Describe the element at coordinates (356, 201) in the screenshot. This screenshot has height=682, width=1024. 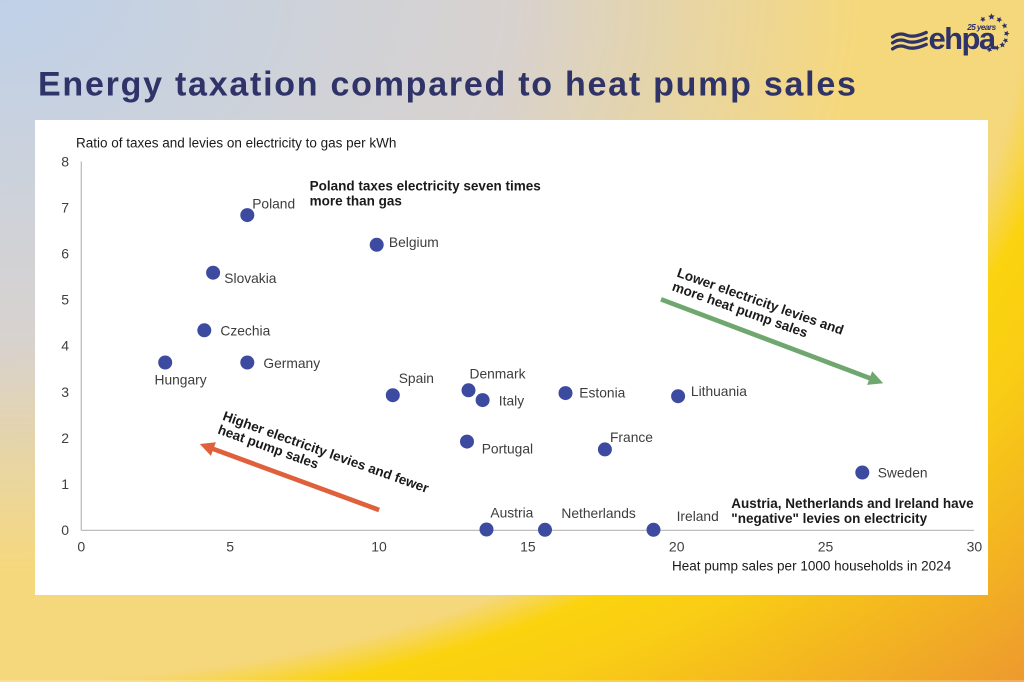
I see `svg-text: more than gas` at that location.